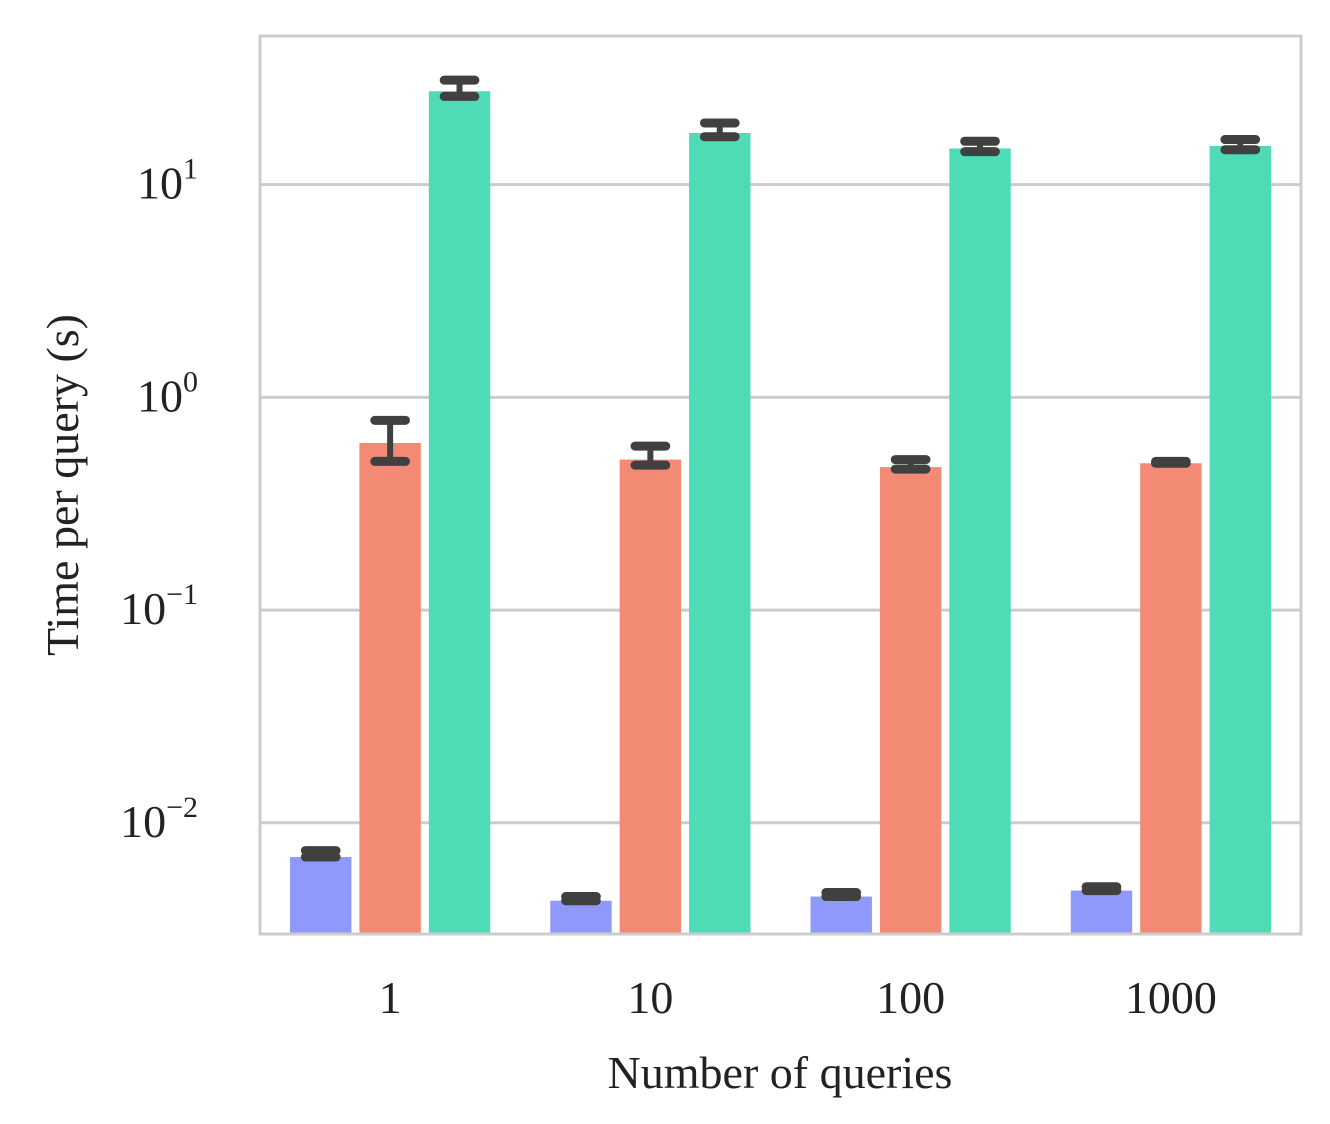 This screenshot has height=1124, width=1330. Describe the element at coordinates (159, 819) in the screenshot. I see `y-tick-label: 10⁻²` at that location.